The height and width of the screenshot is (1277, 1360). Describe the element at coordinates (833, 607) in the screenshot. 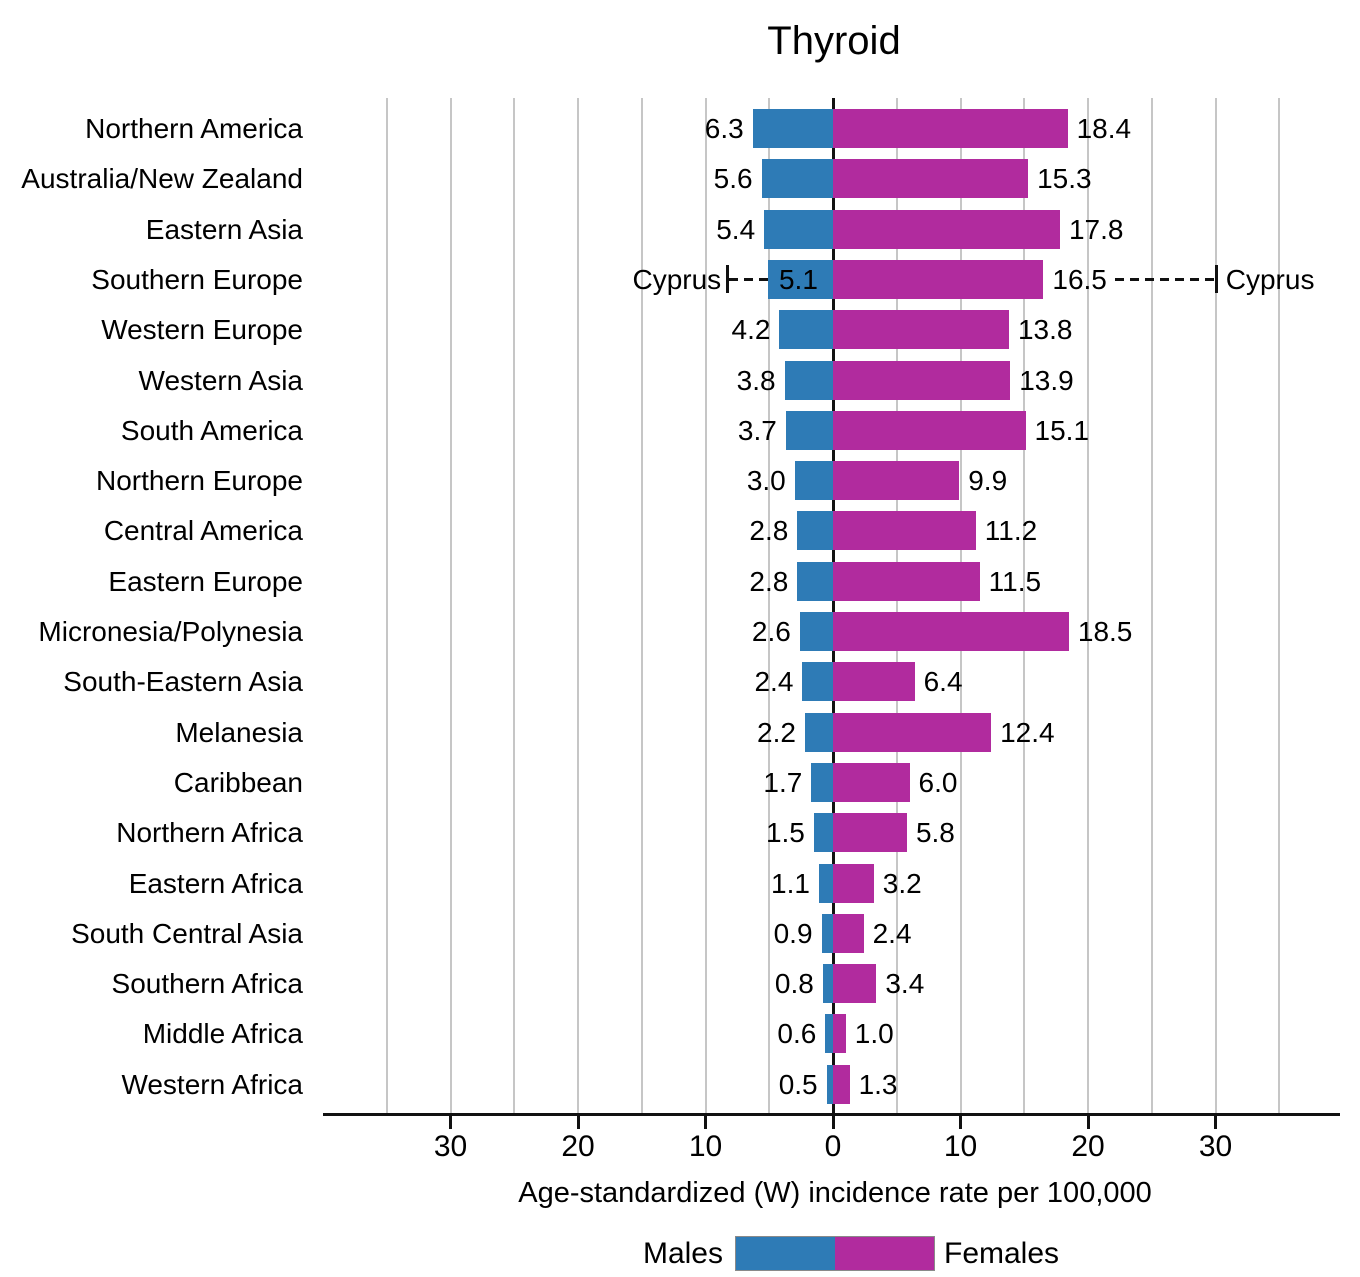

I see `zero-baseline` at that location.